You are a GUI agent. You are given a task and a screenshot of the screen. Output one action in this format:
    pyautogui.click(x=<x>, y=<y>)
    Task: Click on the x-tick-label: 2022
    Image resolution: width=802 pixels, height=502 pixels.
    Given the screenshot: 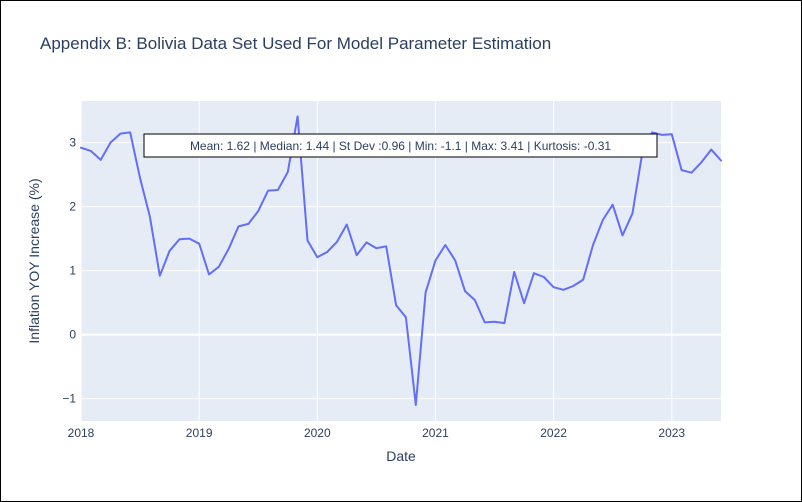 What is the action you would take?
    pyautogui.click(x=553, y=433)
    